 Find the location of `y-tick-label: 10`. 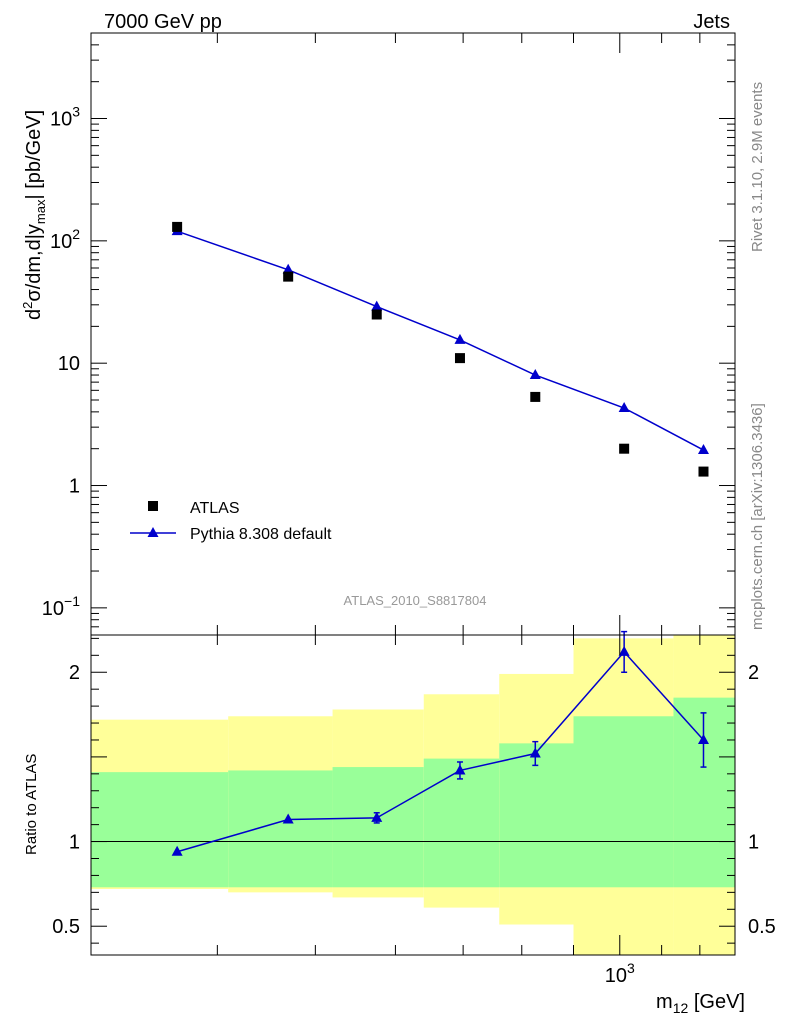

y-tick-label: 10 is located at coordinates (69, 364).